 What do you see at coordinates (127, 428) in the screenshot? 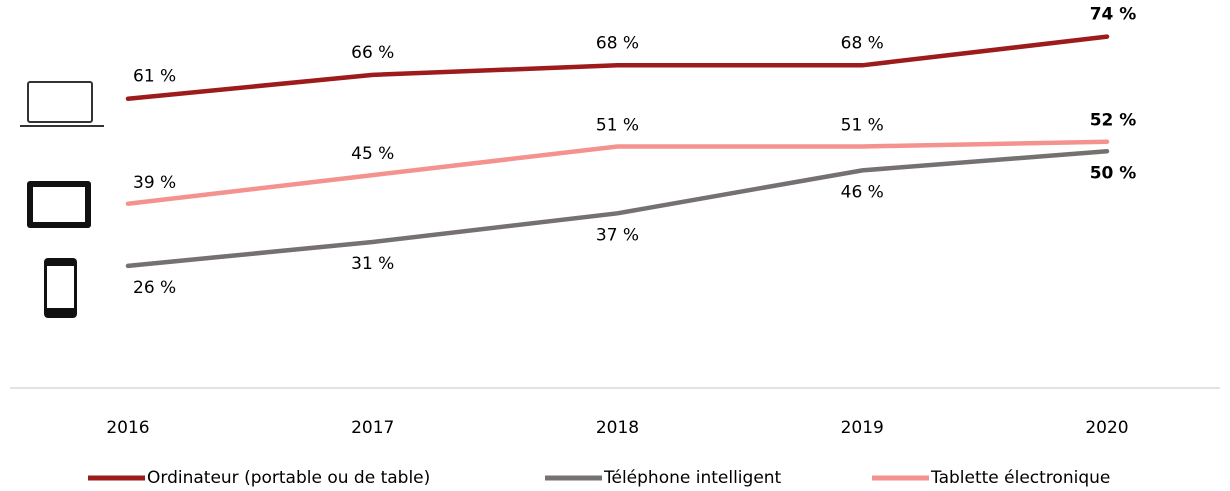
I see `x-tick-label: 2016` at bounding box center [127, 428].